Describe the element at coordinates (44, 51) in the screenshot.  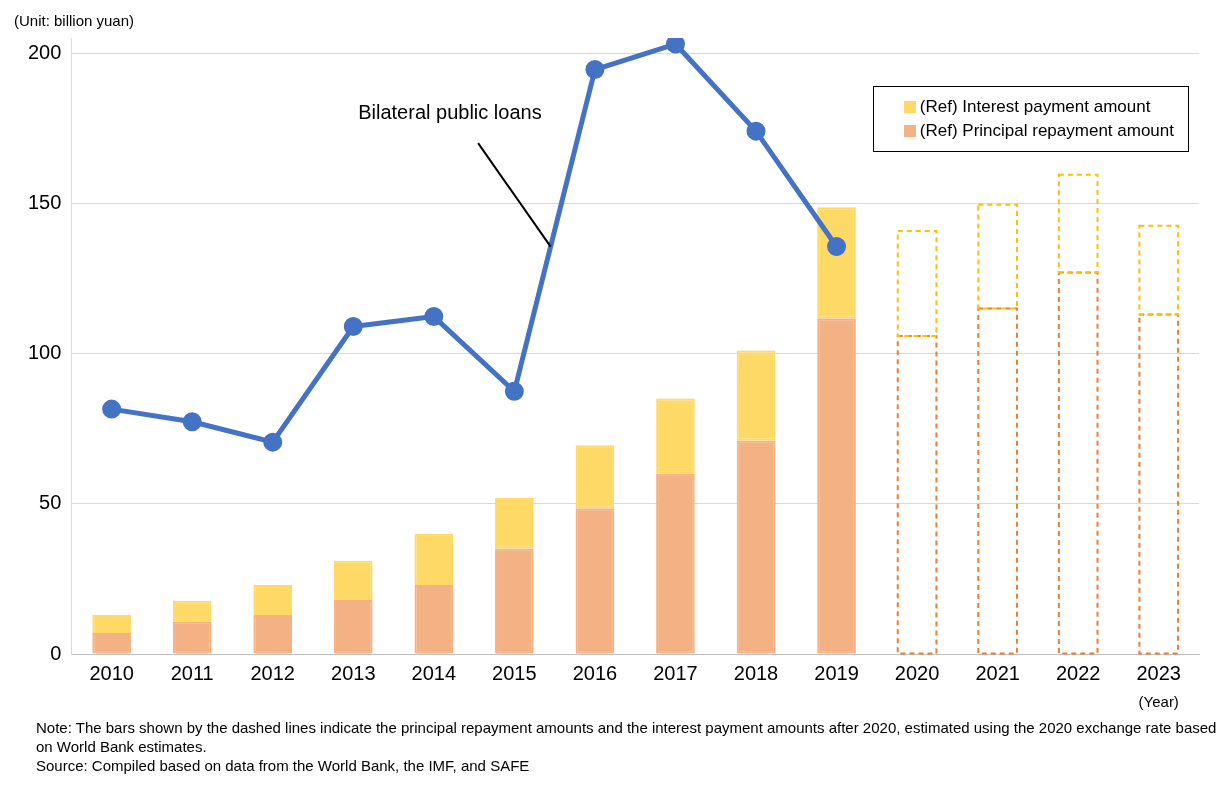
I see `y-tick-label: 200` at that location.